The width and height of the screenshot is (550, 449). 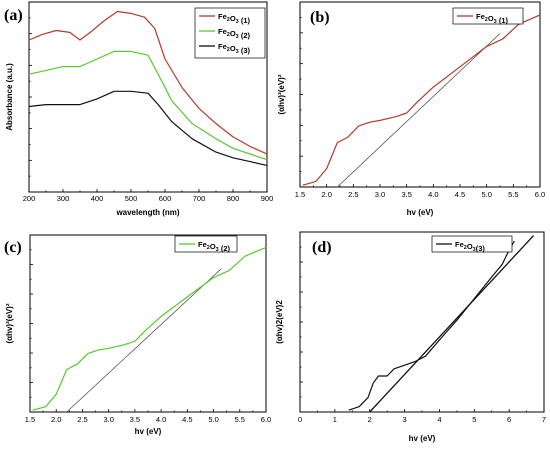 What do you see at coordinates (279, 322) in the screenshot?
I see `y-axis-label: (αhv)2(eV)2` at bounding box center [279, 322].